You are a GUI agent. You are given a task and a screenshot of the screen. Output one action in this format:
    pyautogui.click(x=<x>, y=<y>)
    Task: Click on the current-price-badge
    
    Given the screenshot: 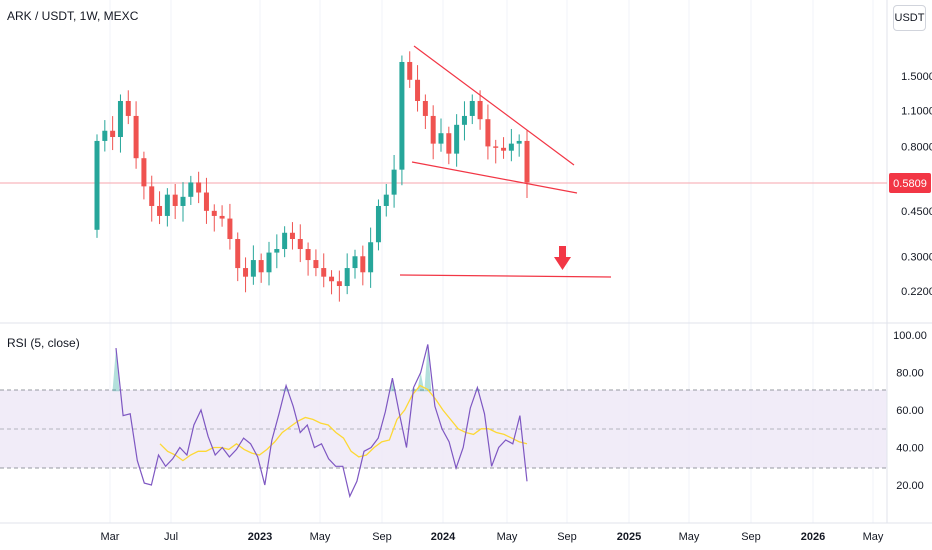 What is the action you would take?
    pyautogui.click(x=910, y=183)
    